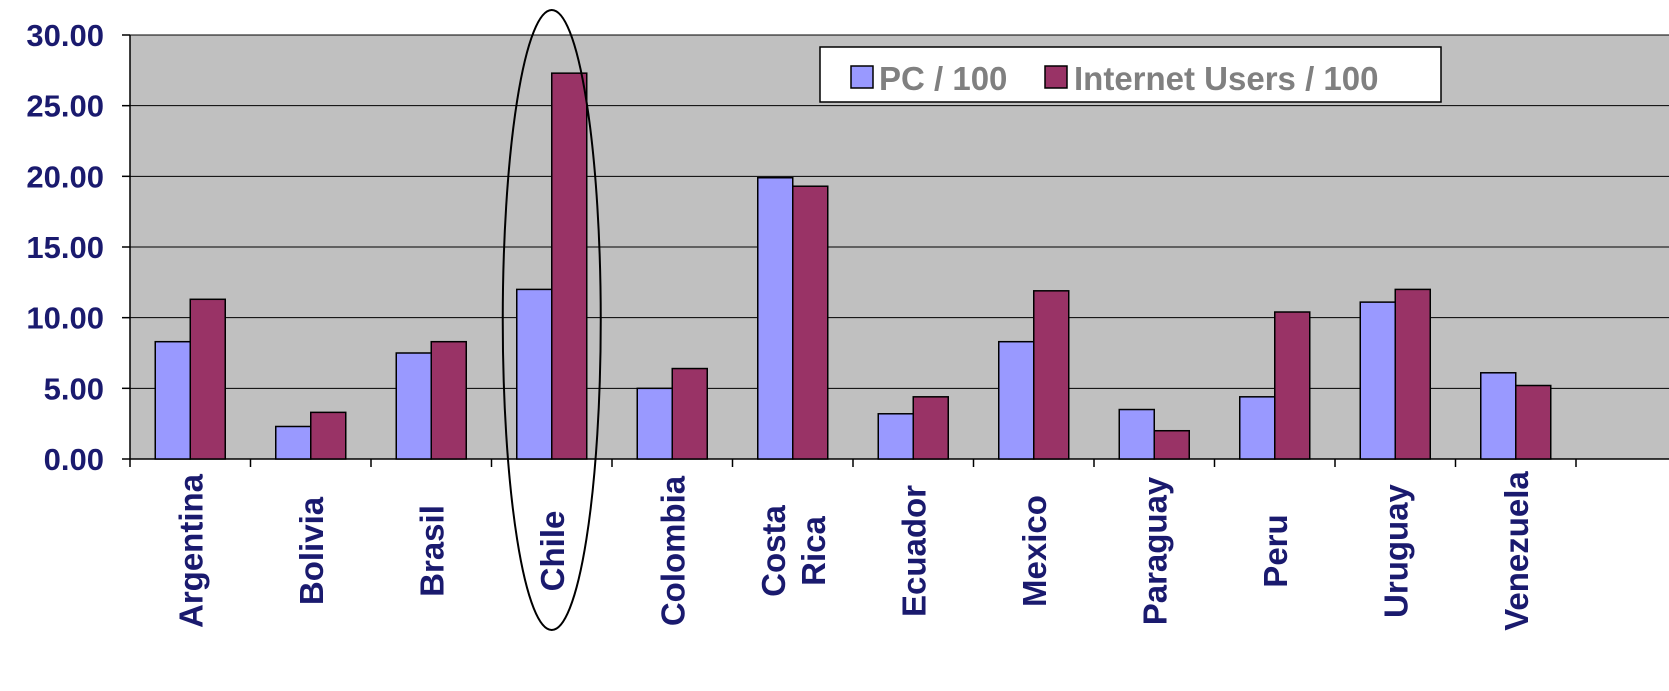 The image size is (1669, 691). I want to click on legend: PC / 100 Internet Users / 100, so click(1130, 74).